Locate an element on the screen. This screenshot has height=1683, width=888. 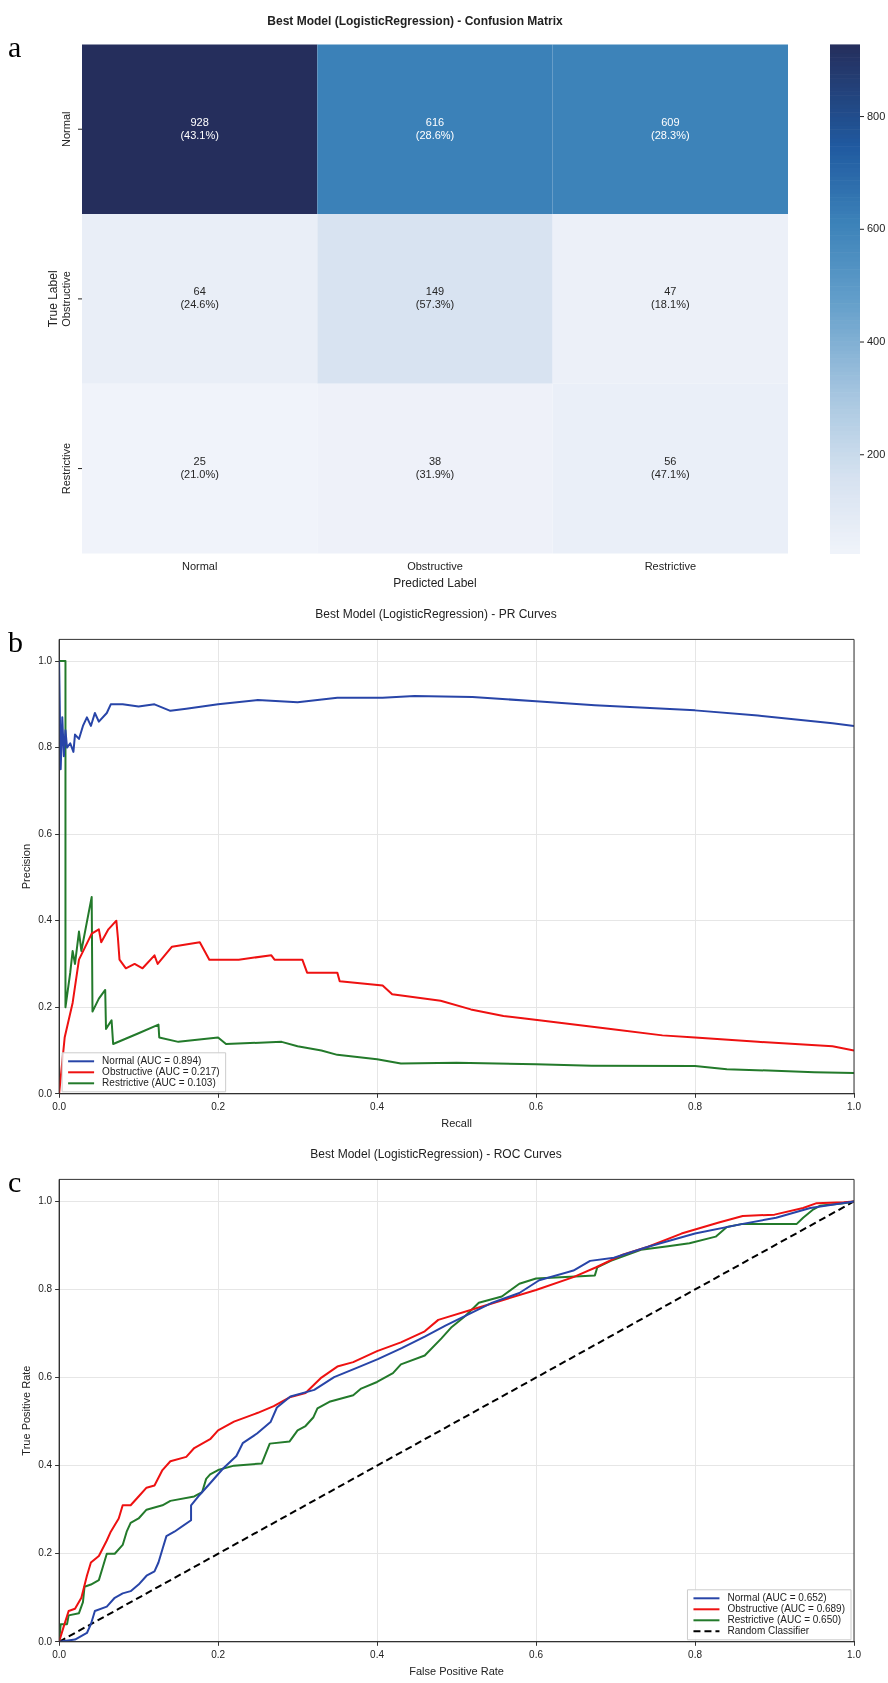
legend-label: Normal (AUC = 0.894) is located at coordinates (152, 1061).